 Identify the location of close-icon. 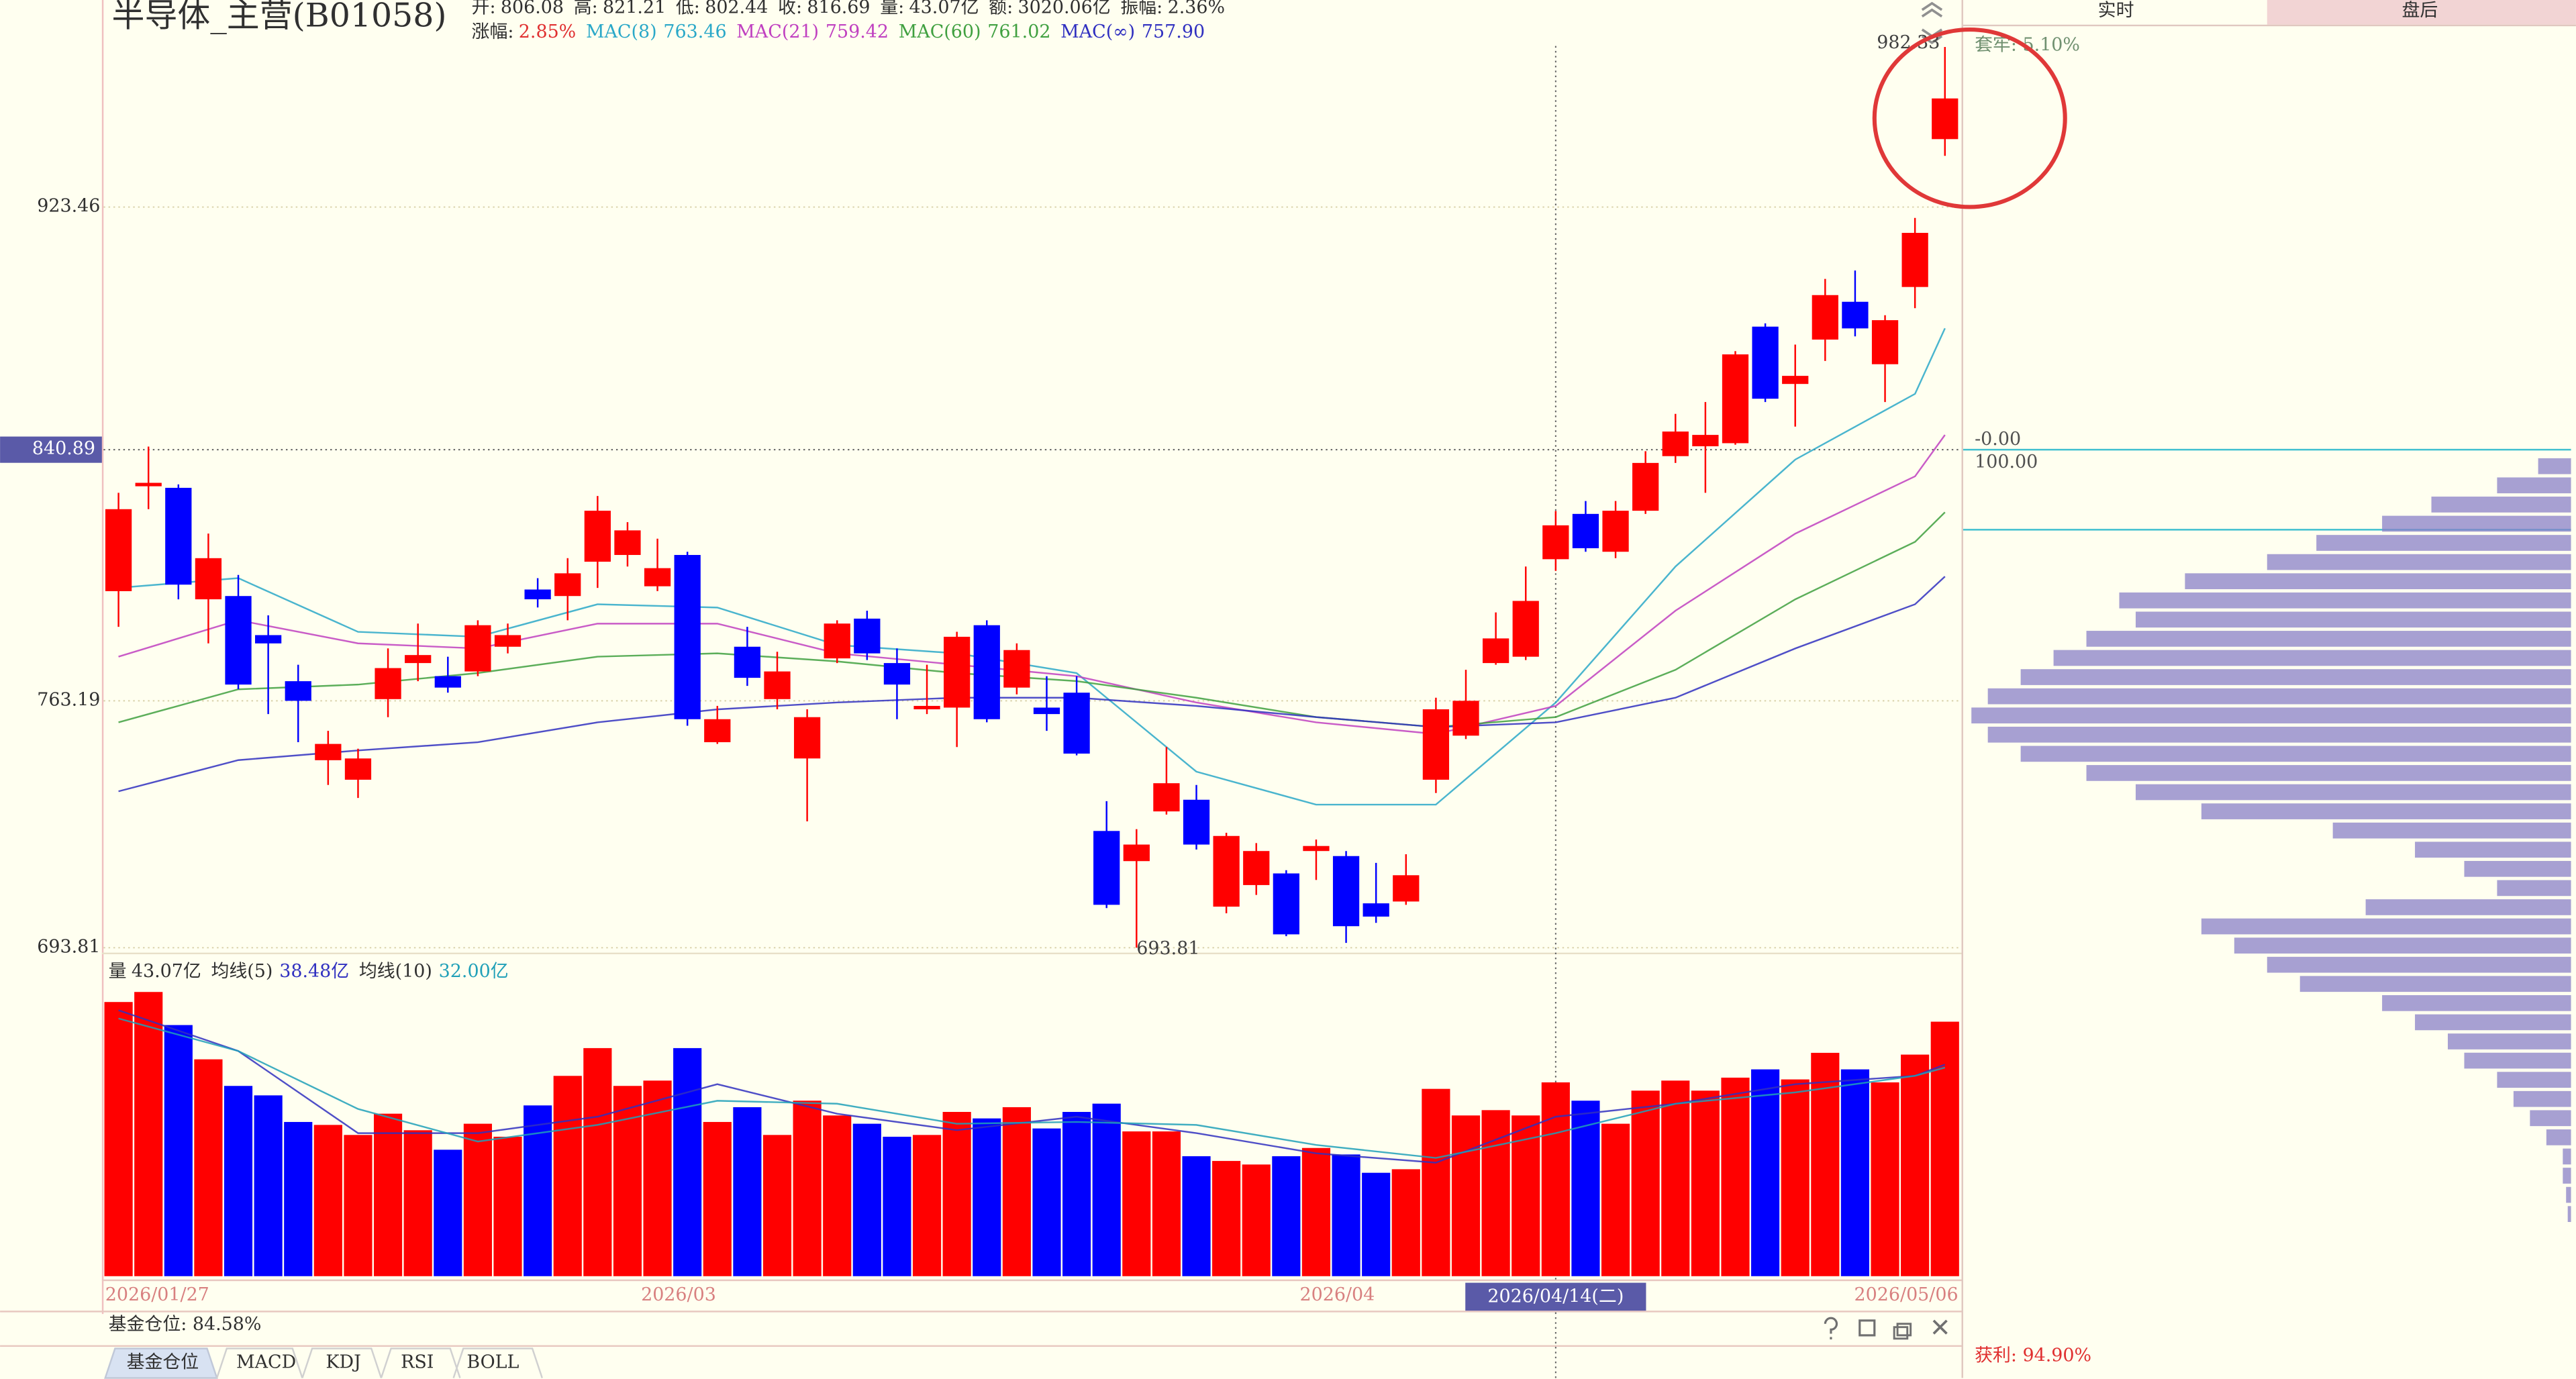
(1940, 1327).